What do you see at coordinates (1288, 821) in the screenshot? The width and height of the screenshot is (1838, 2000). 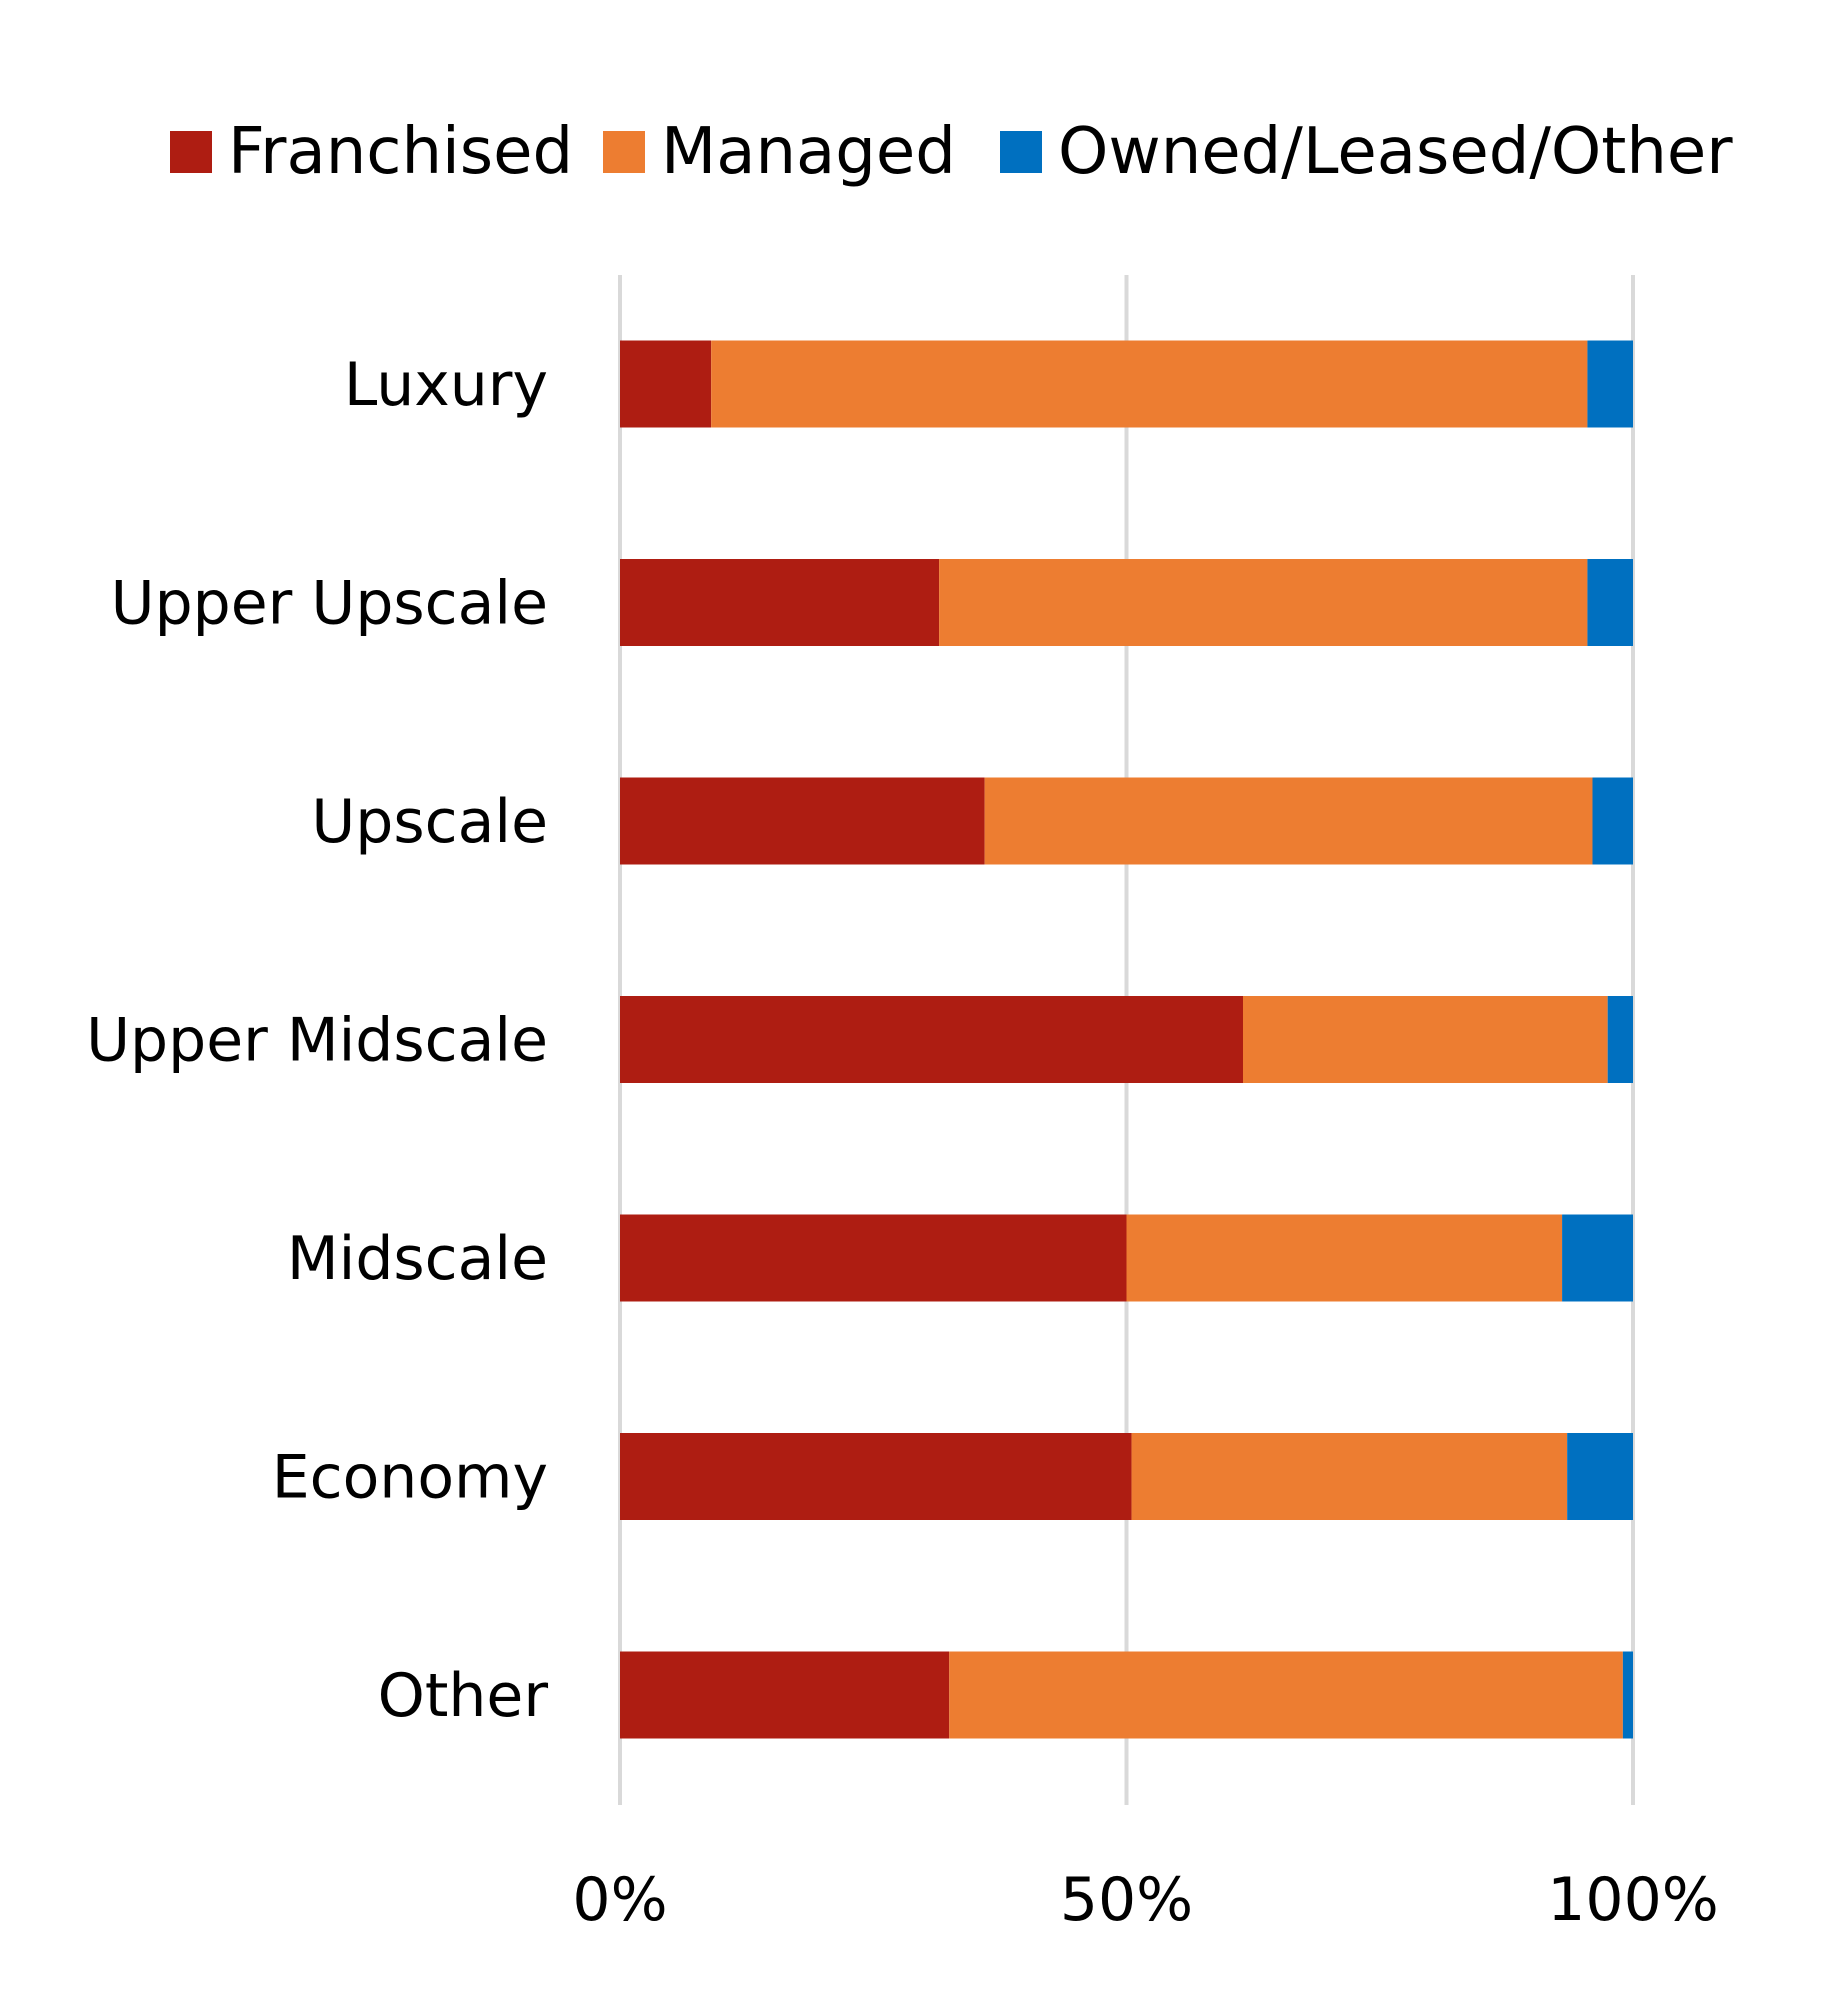 I see `bar-upscale-managed` at bounding box center [1288, 821].